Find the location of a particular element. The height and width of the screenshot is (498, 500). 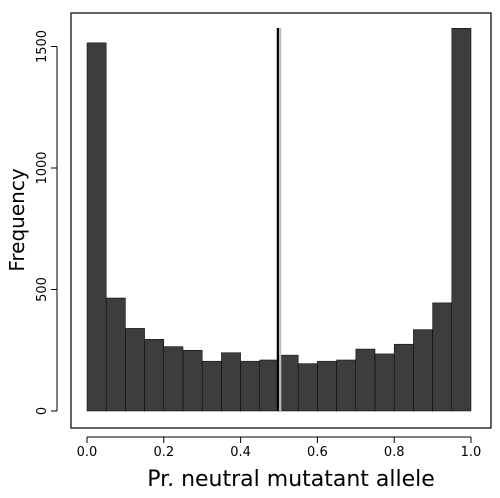

reference-lines-group is located at coordinates (279, 219).